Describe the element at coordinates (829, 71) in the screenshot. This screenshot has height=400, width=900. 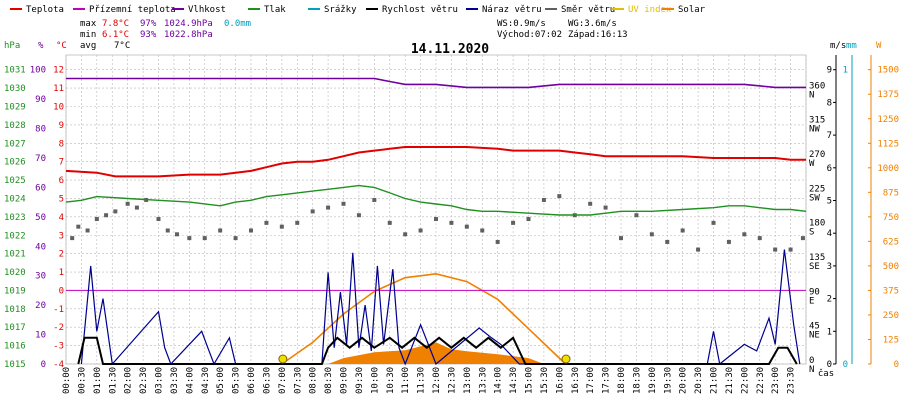
I see `tick-wind: 9` at that location.